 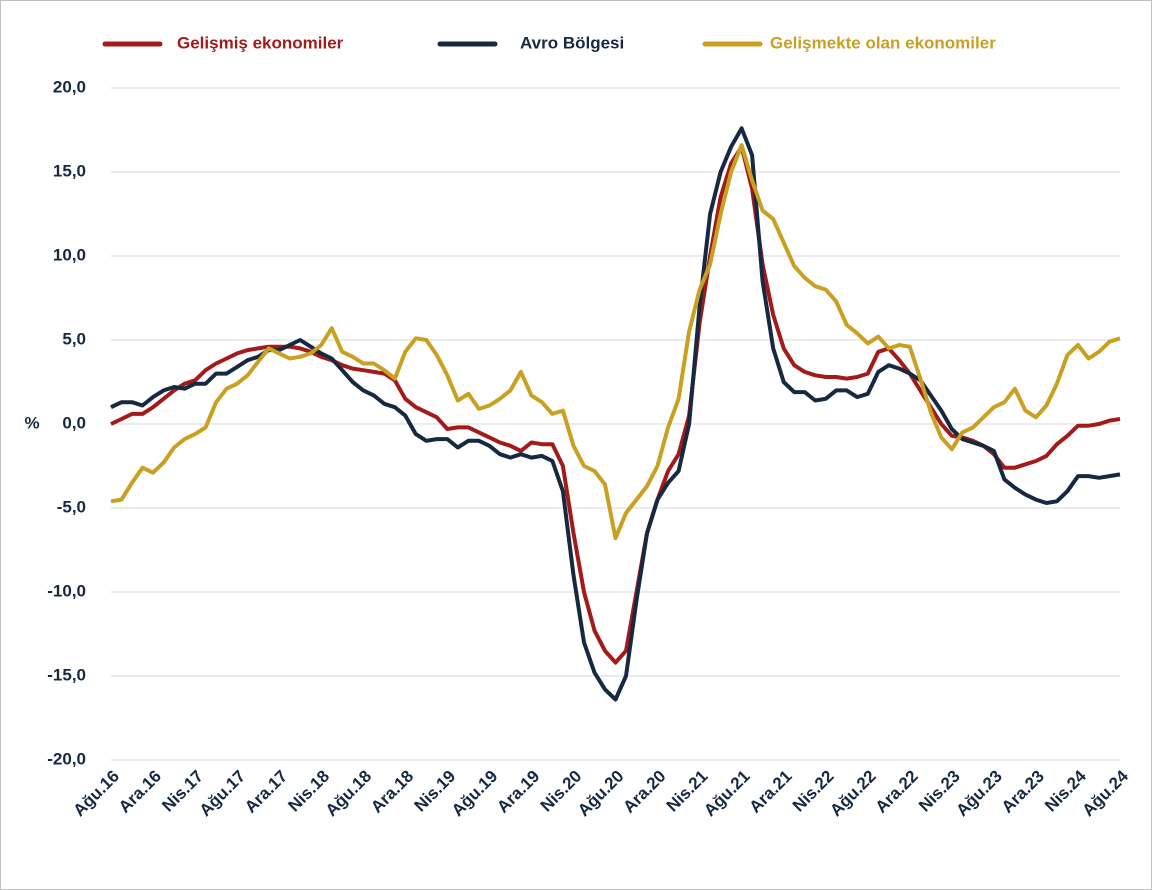 What do you see at coordinates (74, 422) in the screenshot?
I see `y-tick-label: 0,0` at bounding box center [74, 422].